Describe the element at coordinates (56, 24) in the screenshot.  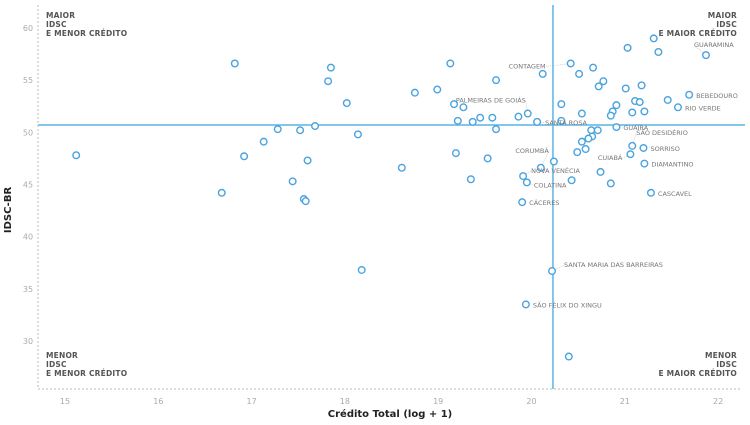
I see `quadrant-label-top-left: IDSC` at that location.